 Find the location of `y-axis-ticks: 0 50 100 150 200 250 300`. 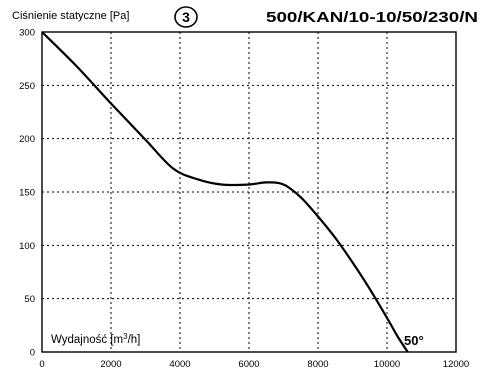

y-axis-ticks: 0 50 100 150 200 250 300 is located at coordinates (27, 193).